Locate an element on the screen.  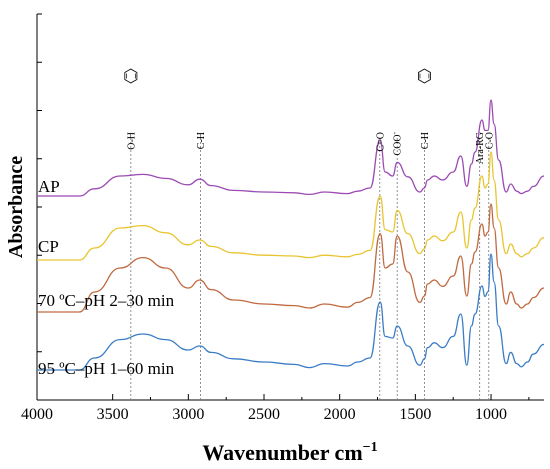
x-axis-title: Wavenumber cm−1 is located at coordinates (289, 452).